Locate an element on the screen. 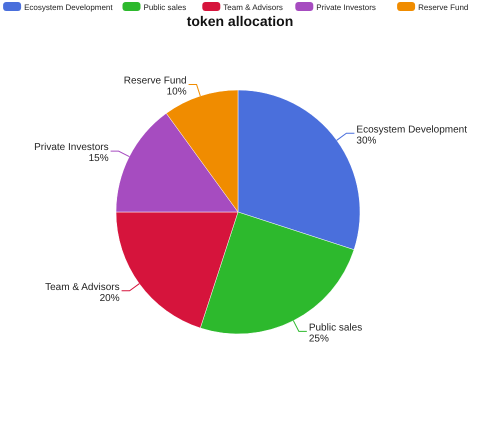 The image size is (480, 424). slice-label: Private Investors is located at coordinates (71, 148).